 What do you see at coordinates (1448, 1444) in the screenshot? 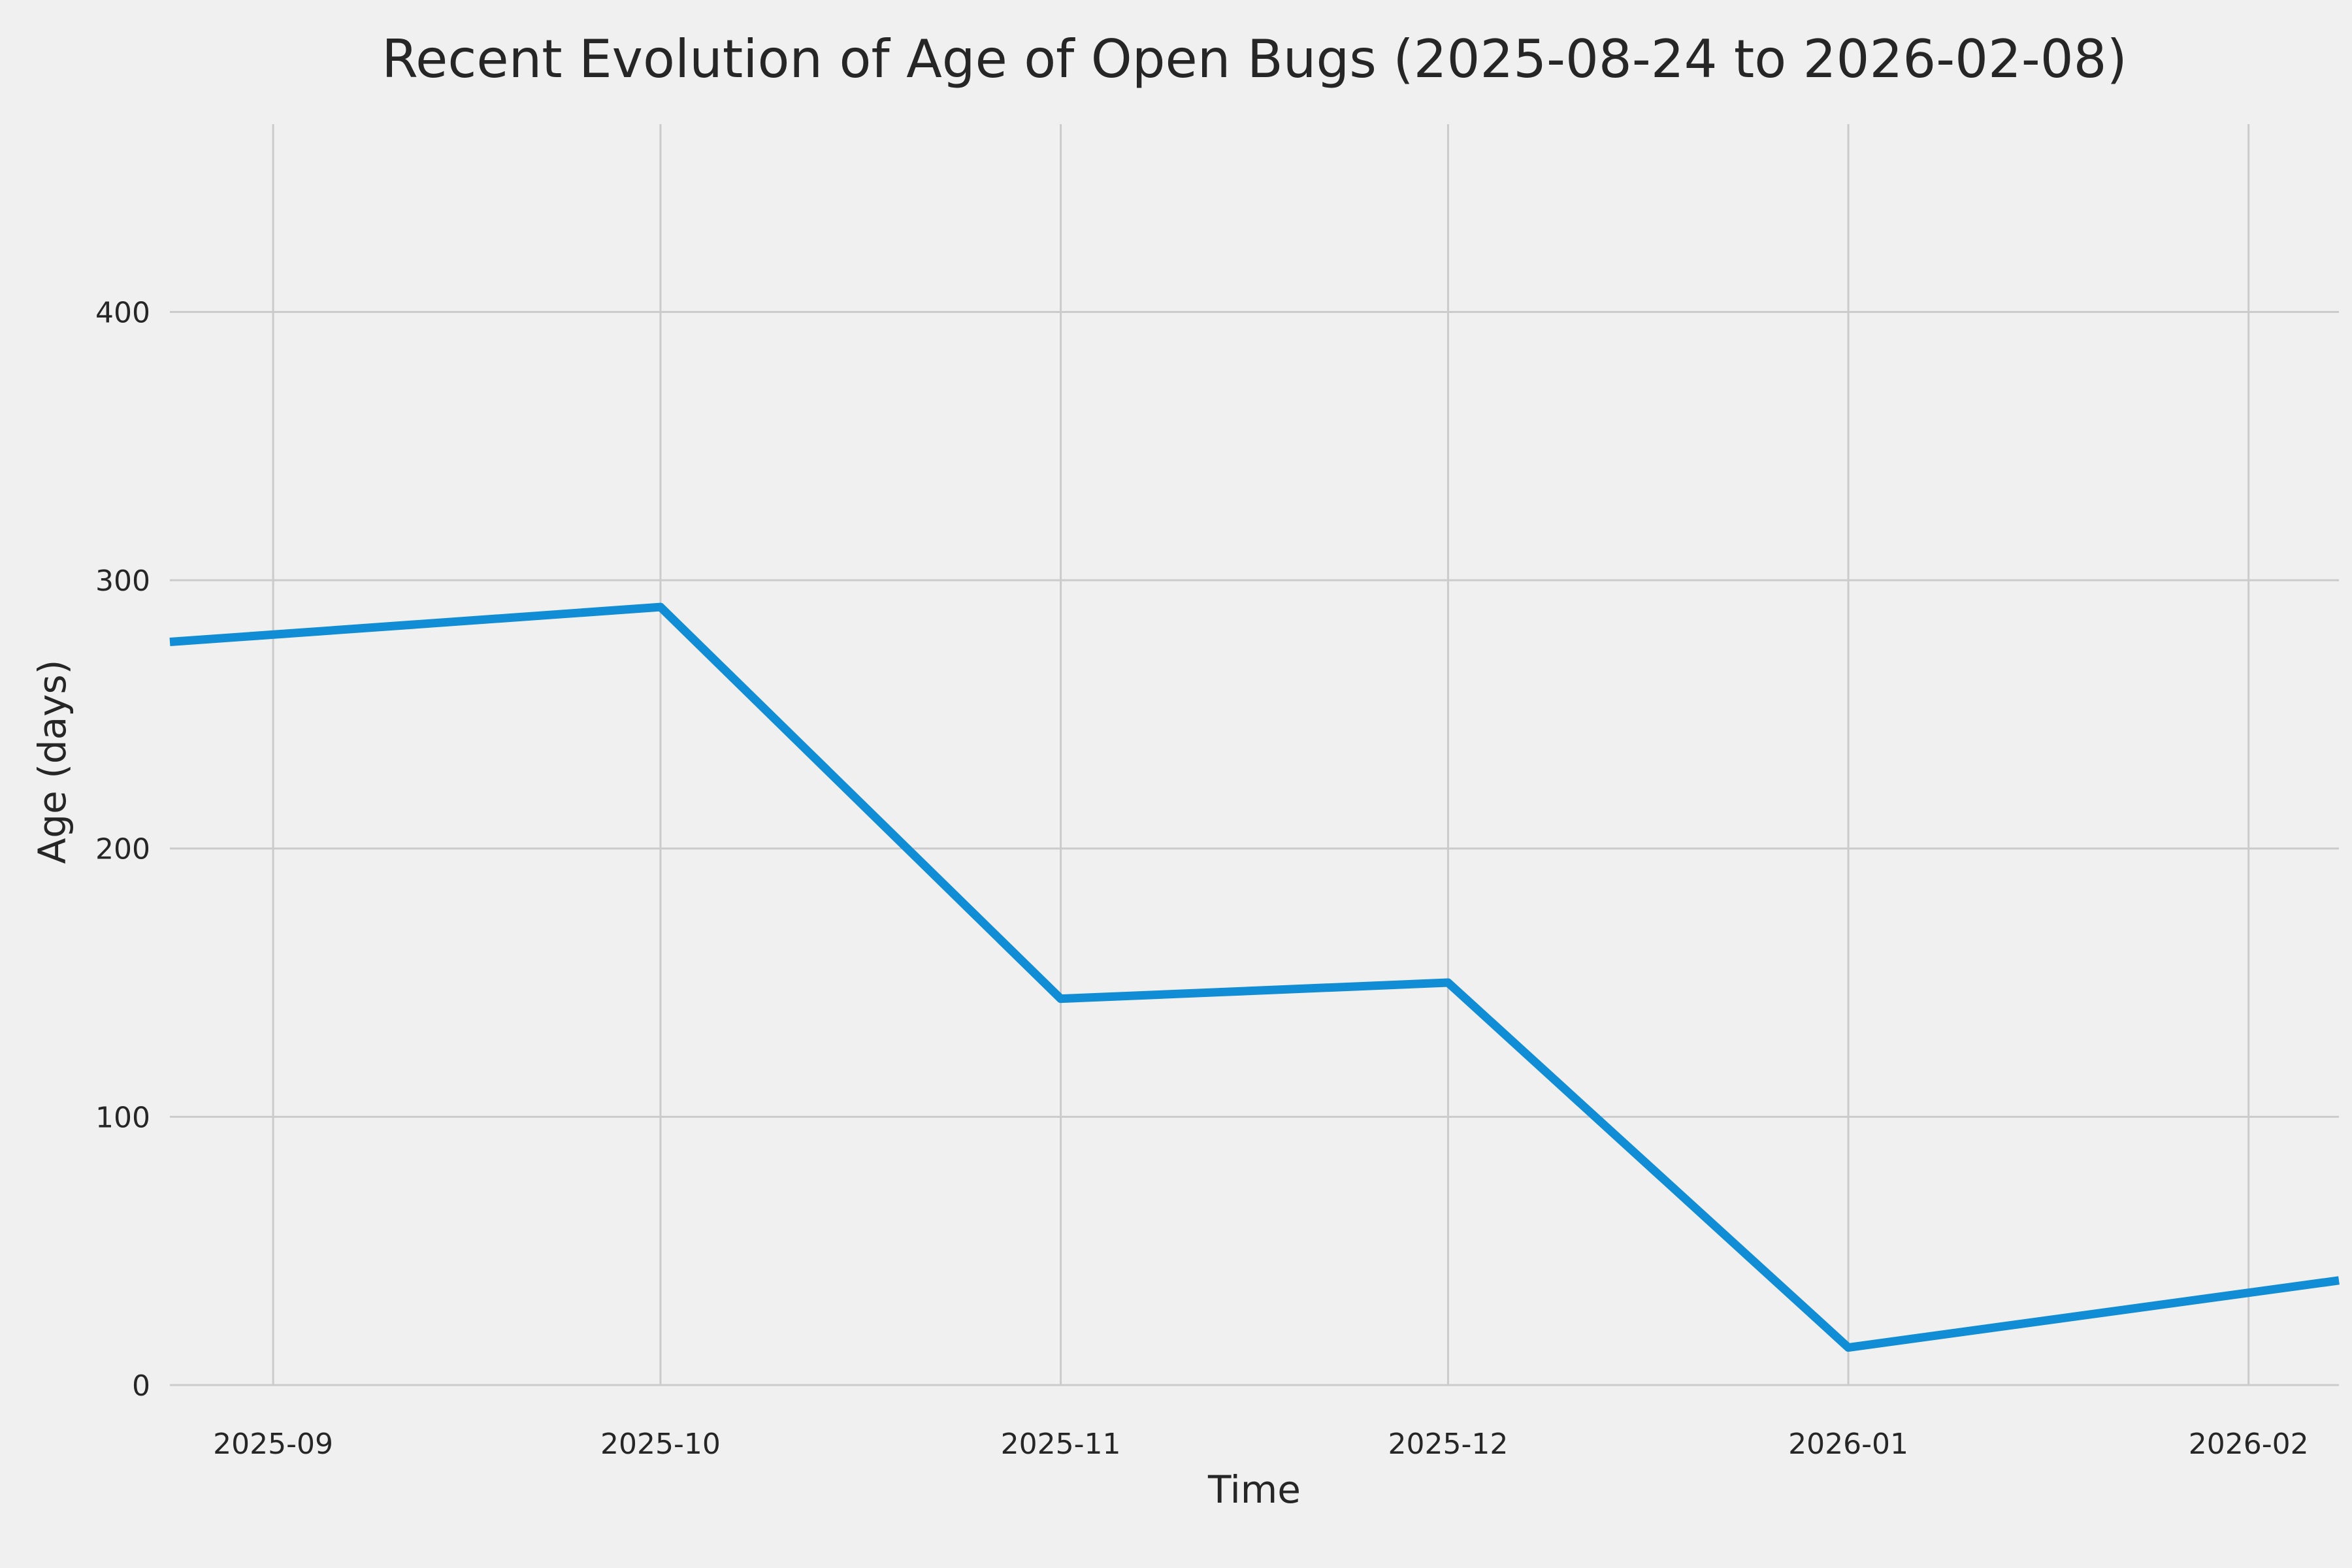
I see `x-tick-label: 2025-12` at bounding box center [1448, 1444].